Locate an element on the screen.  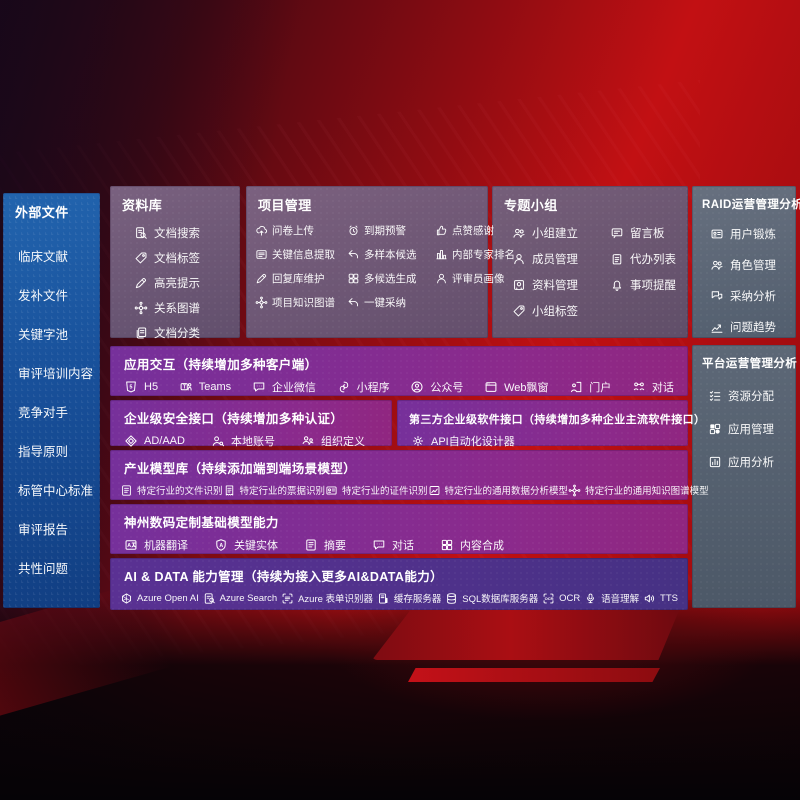
check-list-icon is located at coordinates (715, 396).